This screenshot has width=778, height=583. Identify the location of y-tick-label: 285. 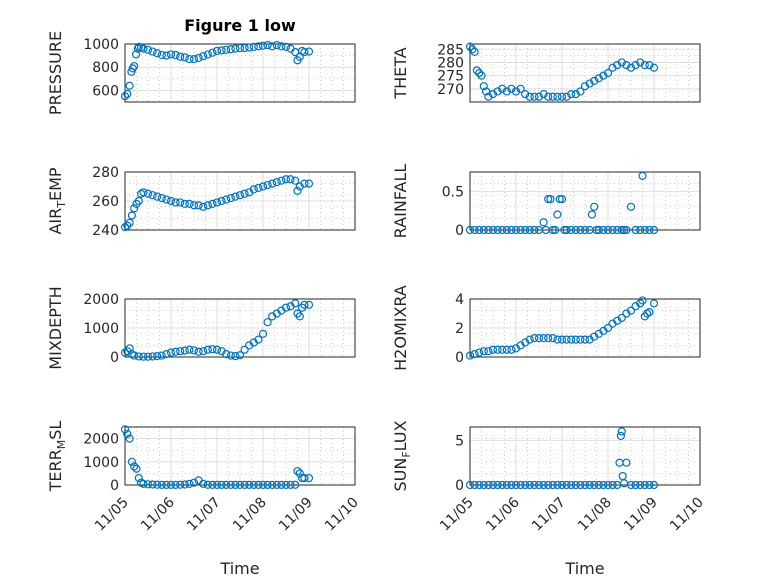
(450, 50).